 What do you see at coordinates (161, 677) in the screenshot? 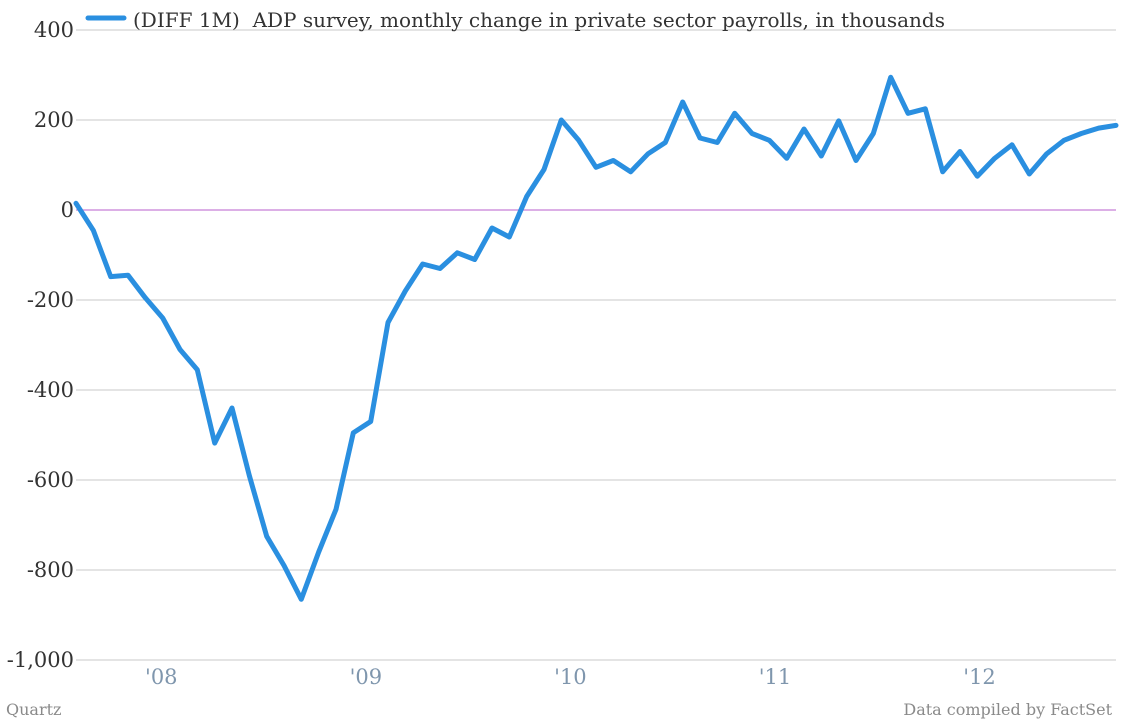
I see `x-tick-label: '08` at bounding box center [161, 677].